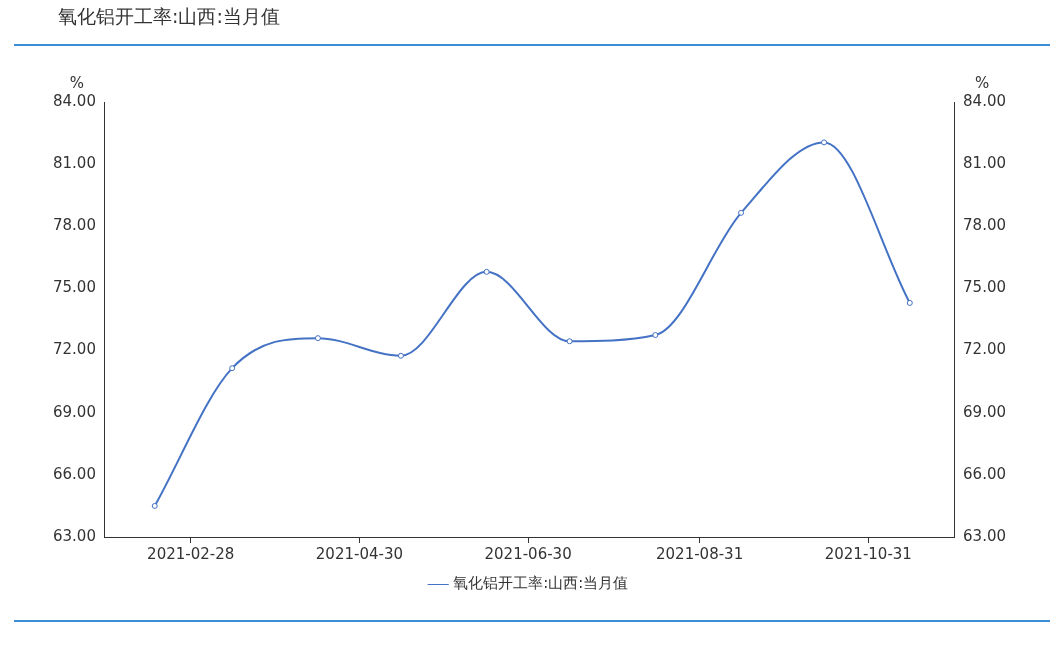  What do you see at coordinates (74, 411) in the screenshot?
I see `y-tick-label: 69.00` at bounding box center [74, 411].